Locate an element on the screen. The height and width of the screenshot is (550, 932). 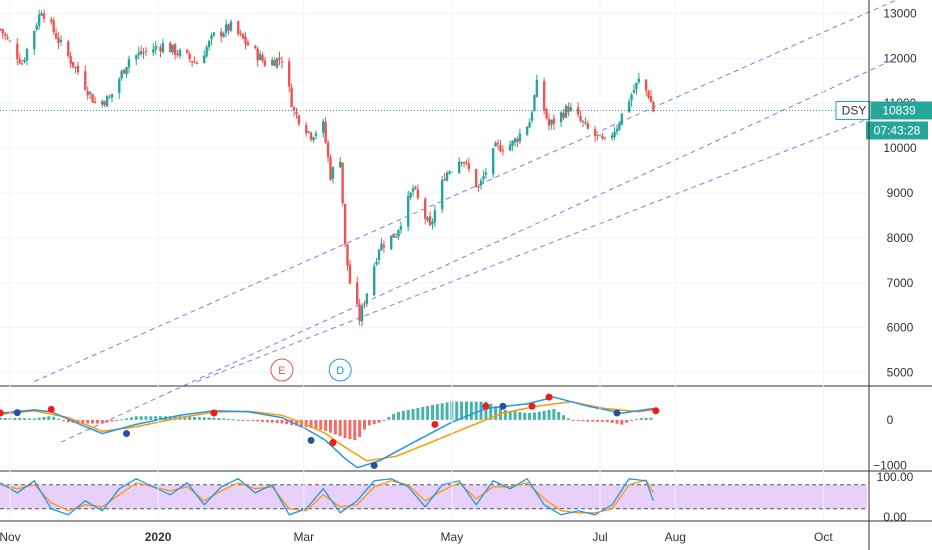
symbol-label: DSY is located at coordinates (854, 110).